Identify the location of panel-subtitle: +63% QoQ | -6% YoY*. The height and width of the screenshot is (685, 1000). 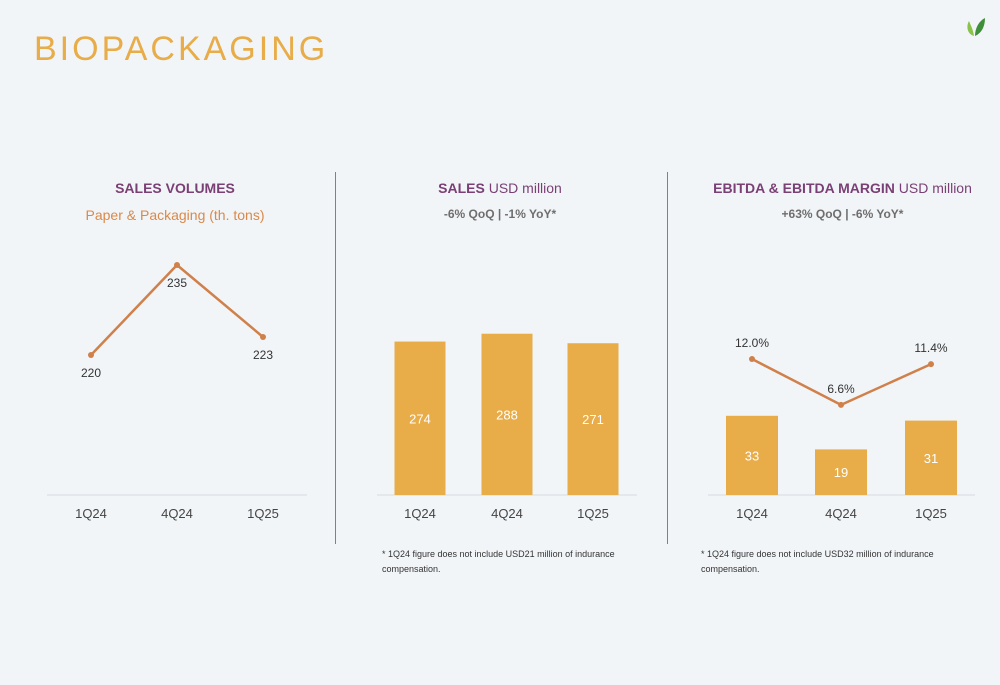
(842, 214).